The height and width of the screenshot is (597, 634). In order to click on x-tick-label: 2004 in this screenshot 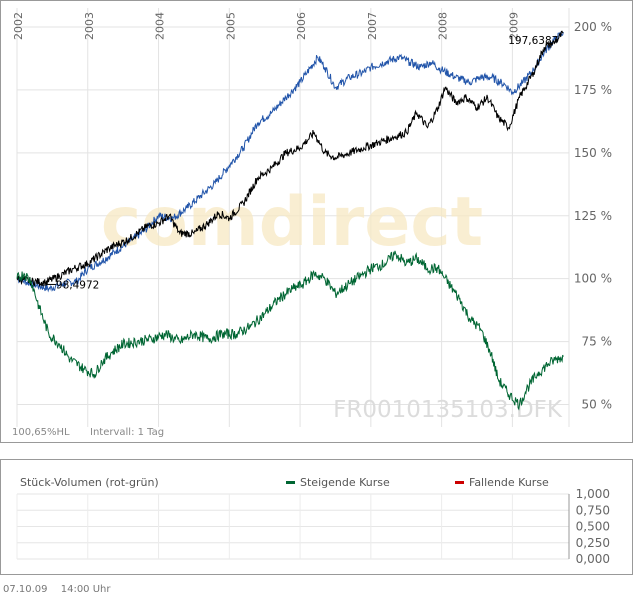, I will do `click(160, 26)`.